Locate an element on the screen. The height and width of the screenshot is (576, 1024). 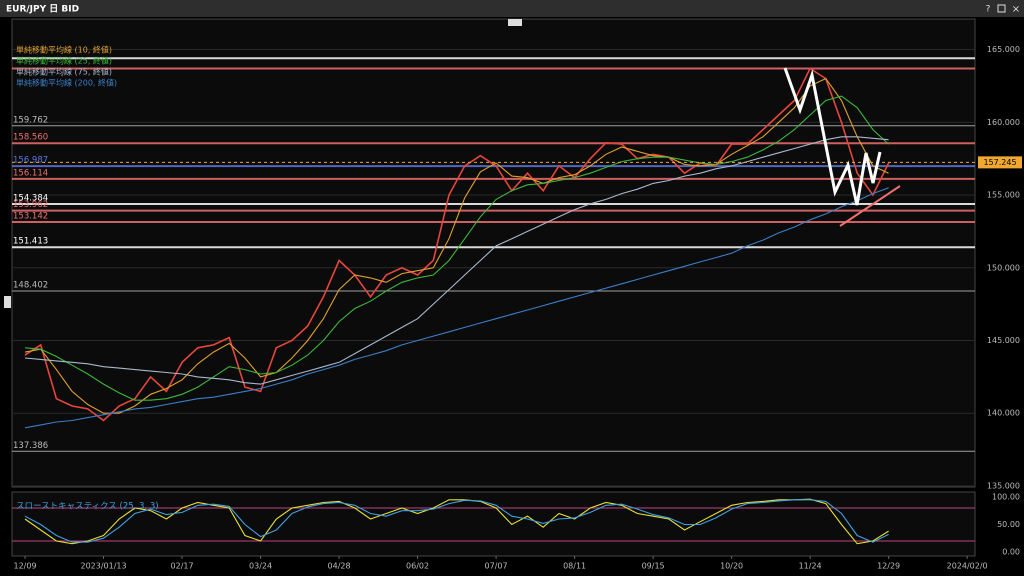
trend-line is located at coordinates (870, 206).